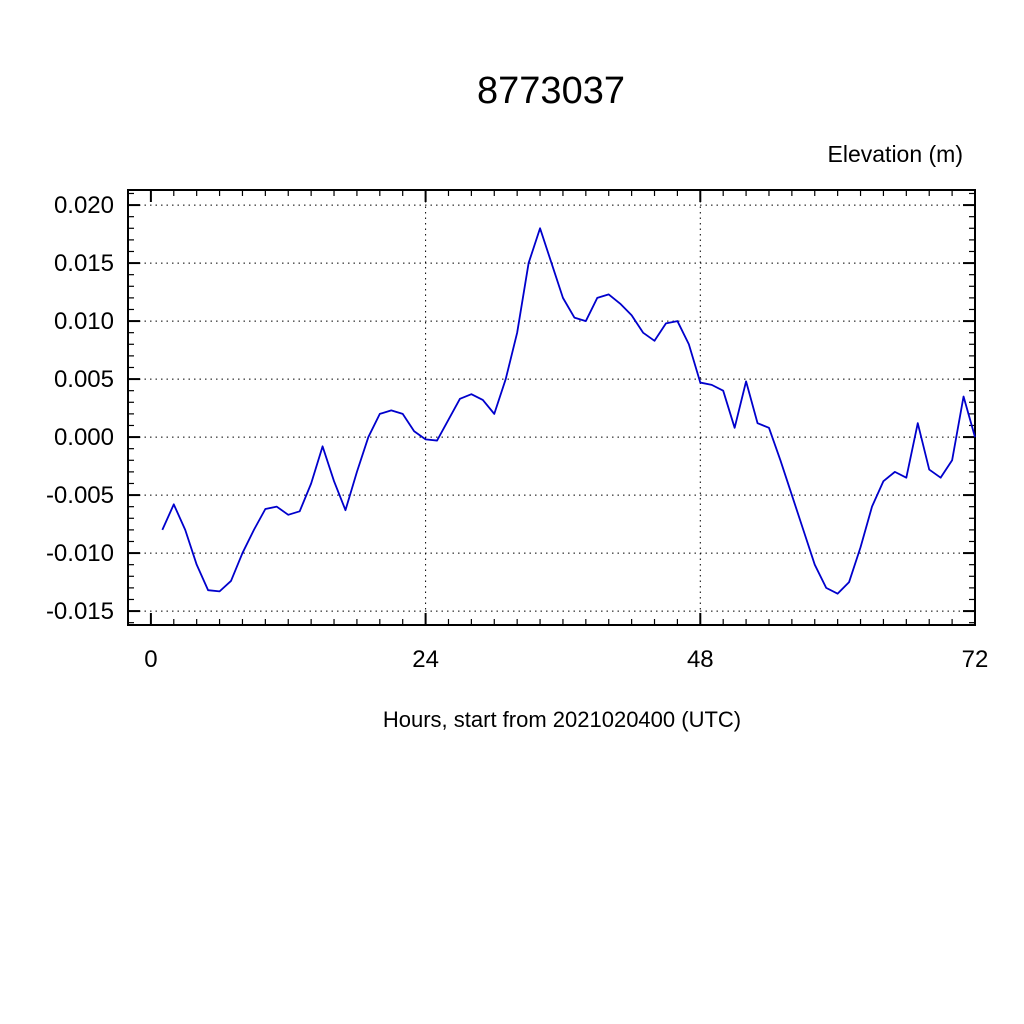  I want to click on x-tick-label: 48, so click(700, 659).